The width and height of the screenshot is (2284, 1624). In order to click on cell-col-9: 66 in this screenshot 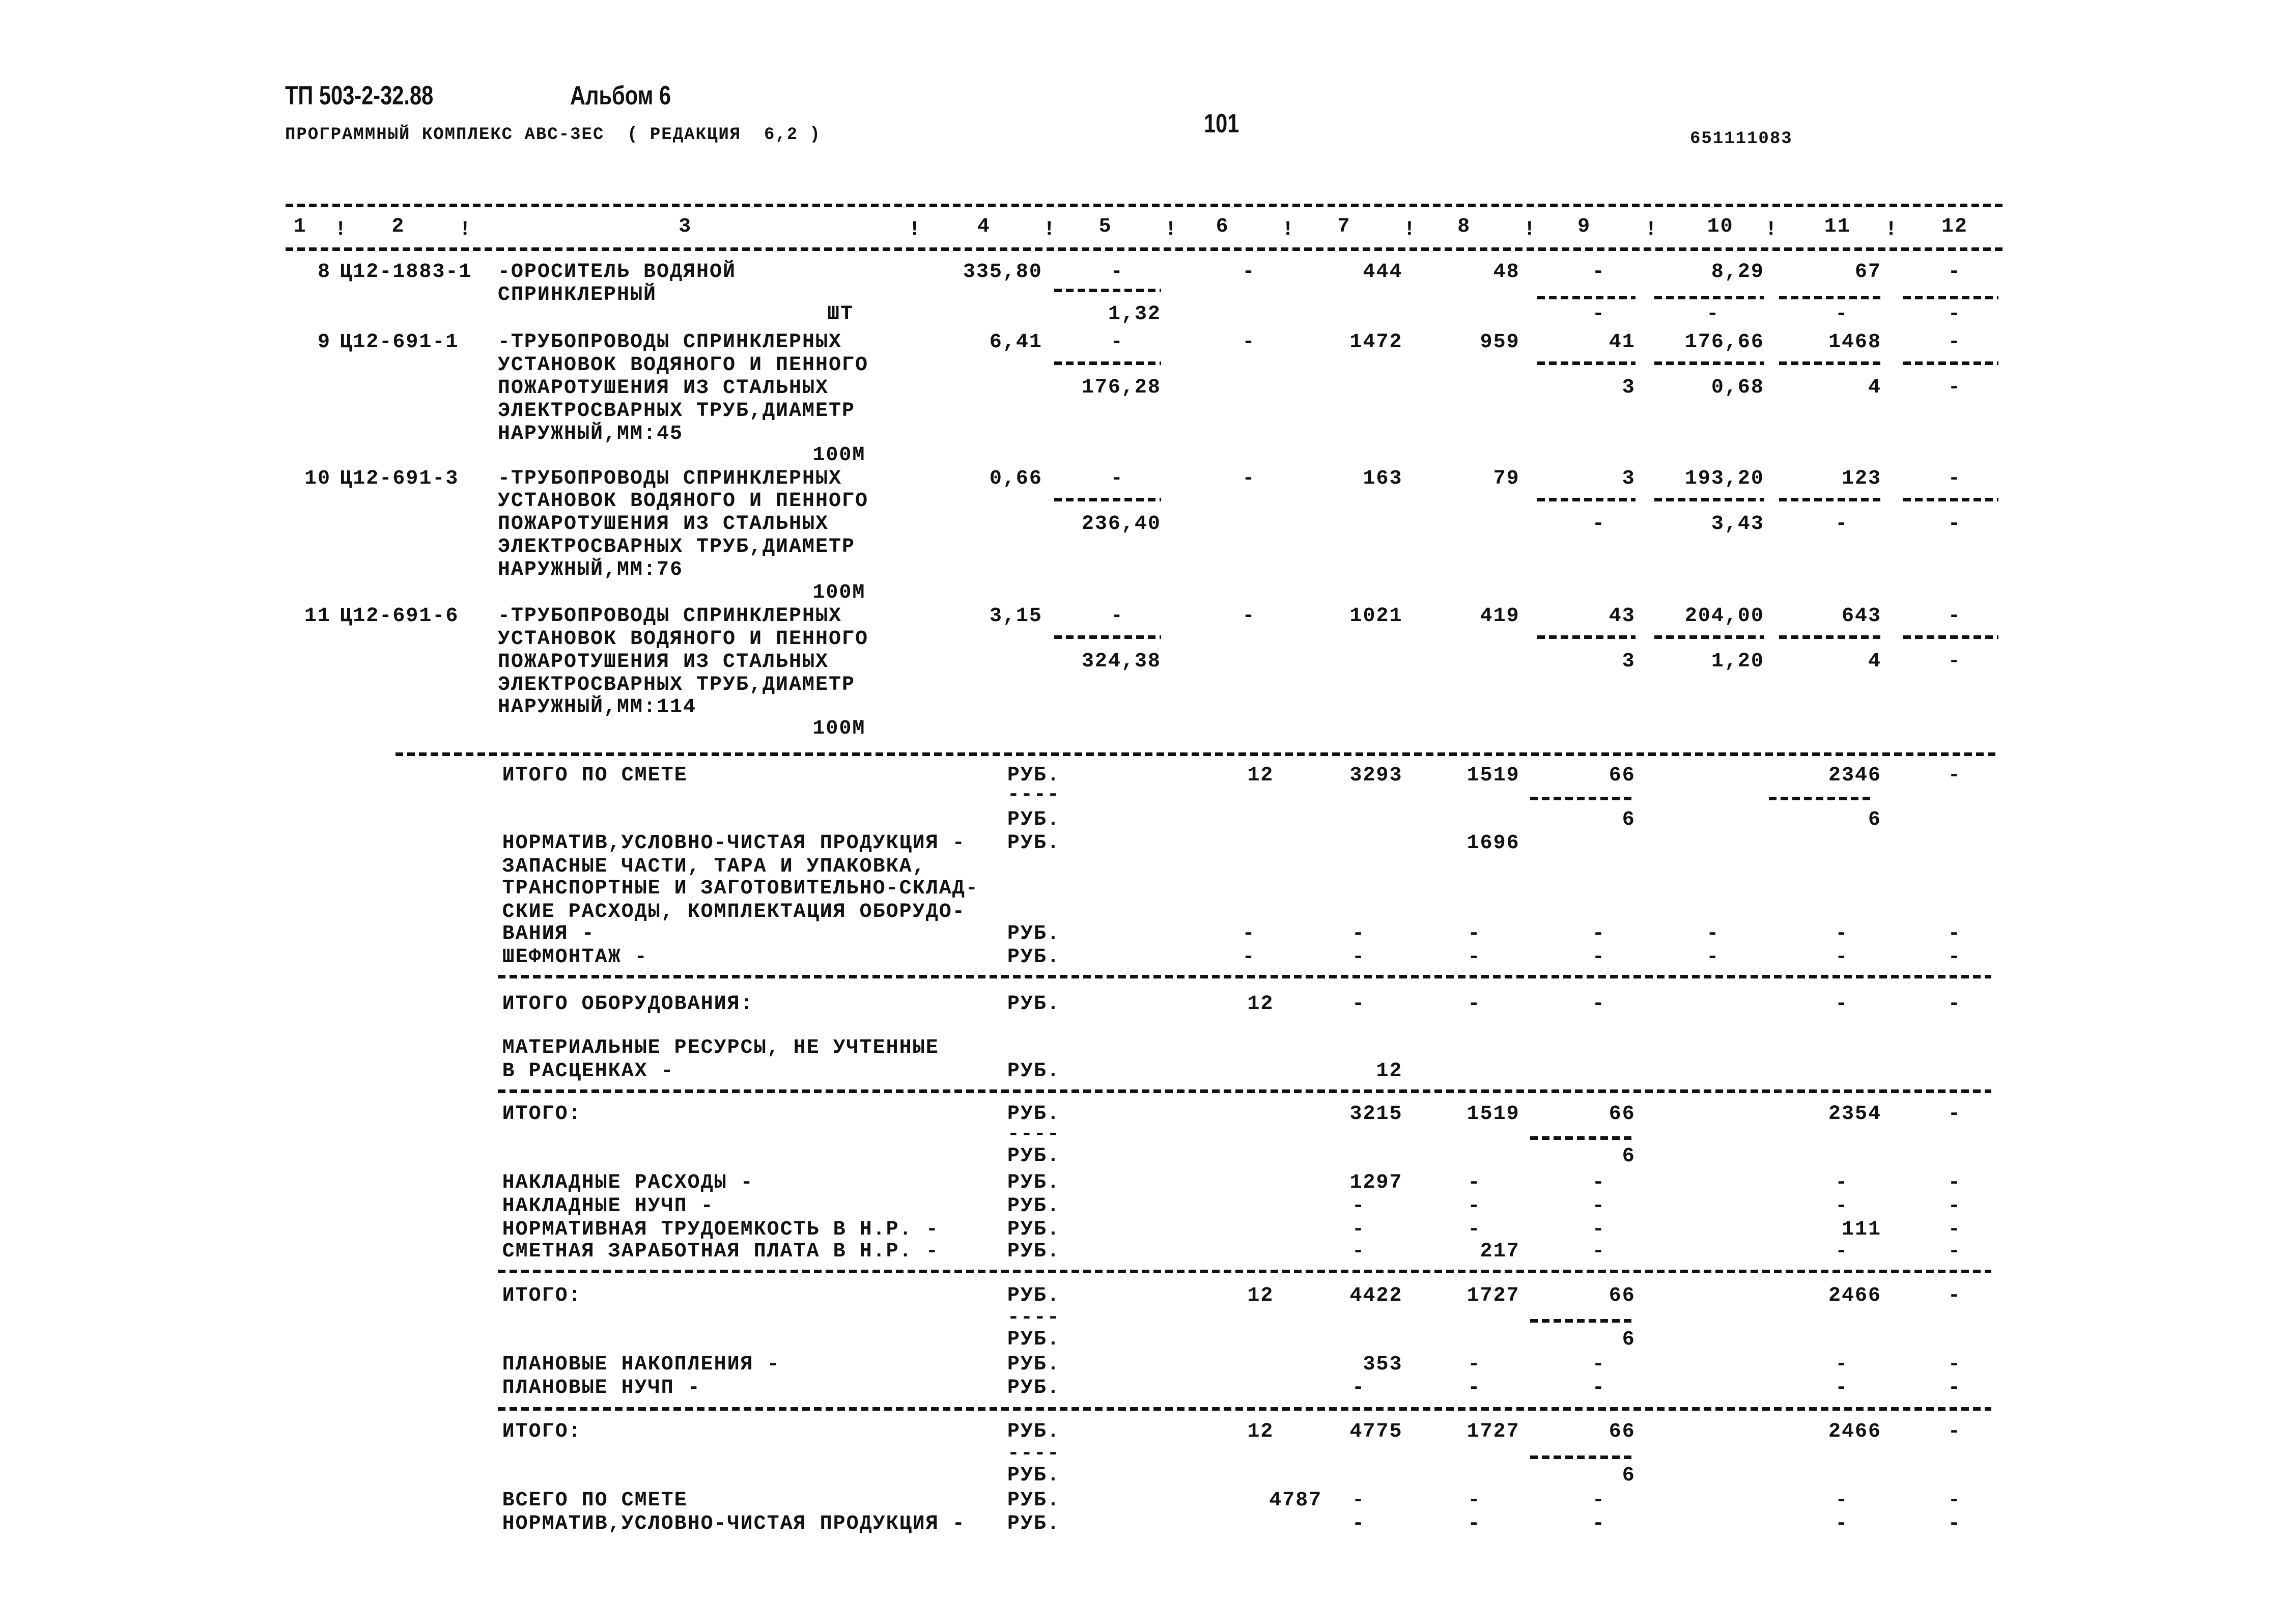, I will do `click(1623, 1431)`.